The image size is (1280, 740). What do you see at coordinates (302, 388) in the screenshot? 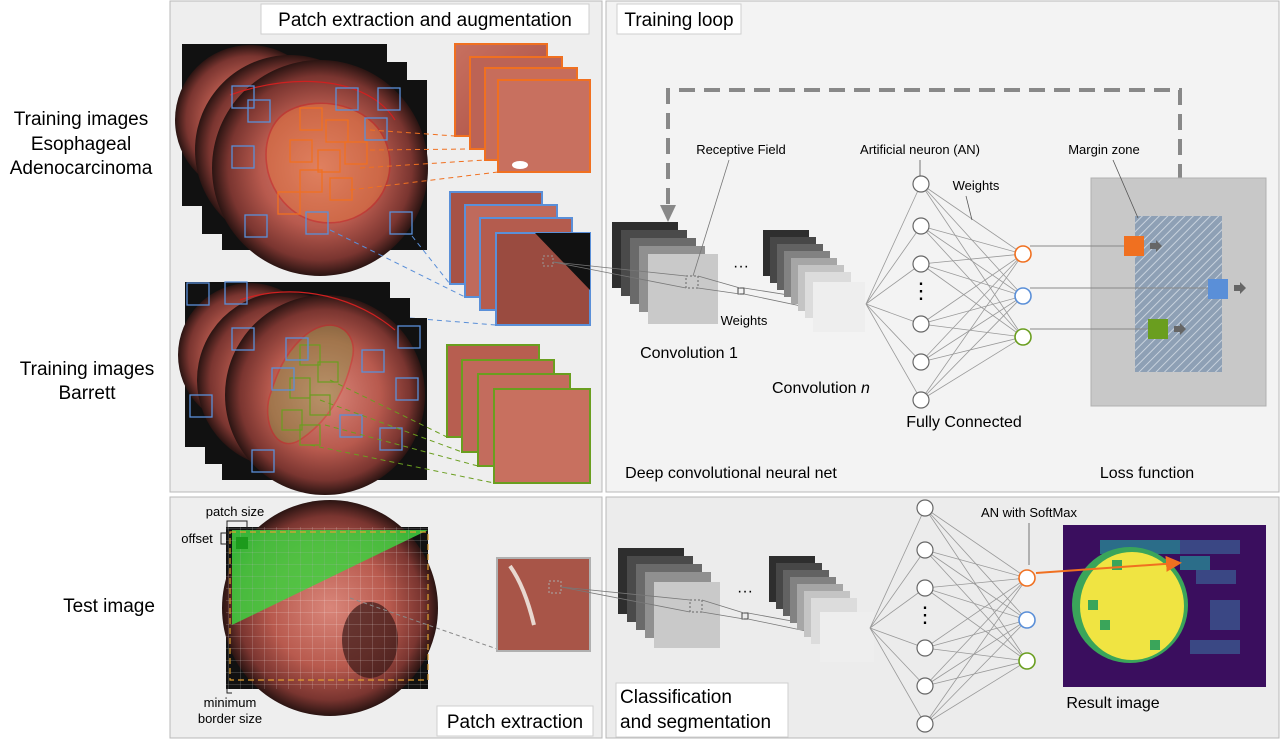
I see `barrett-image-stack` at bounding box center [302, 388].